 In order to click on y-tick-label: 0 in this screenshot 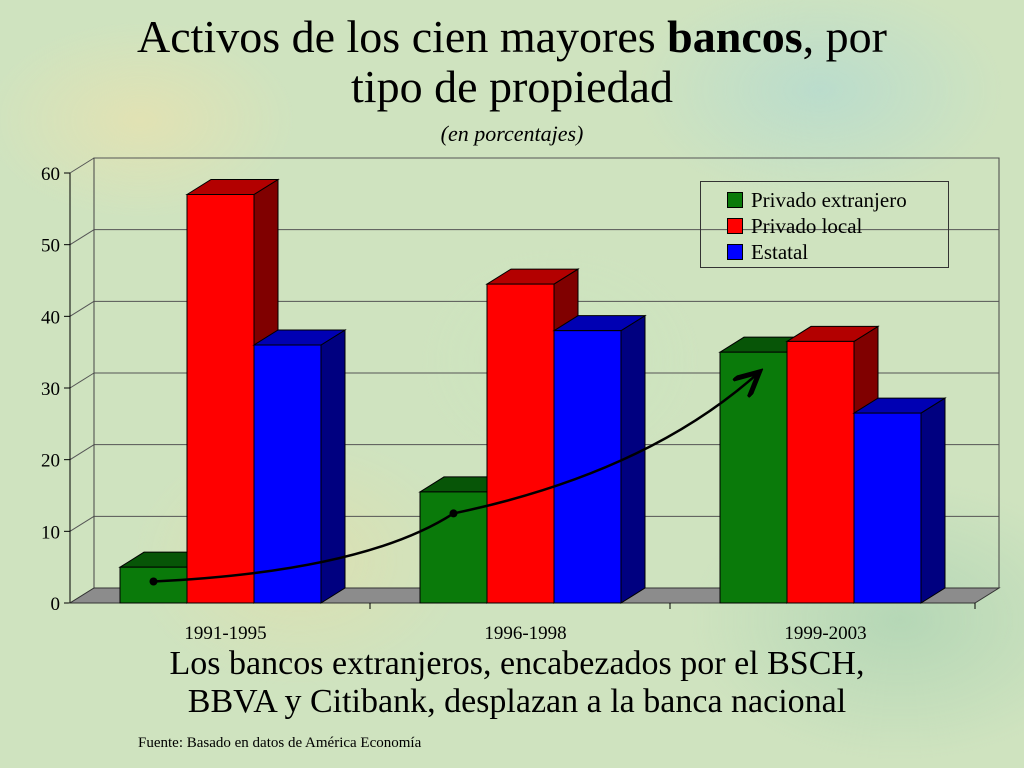, I will do `click(56, 604)`.